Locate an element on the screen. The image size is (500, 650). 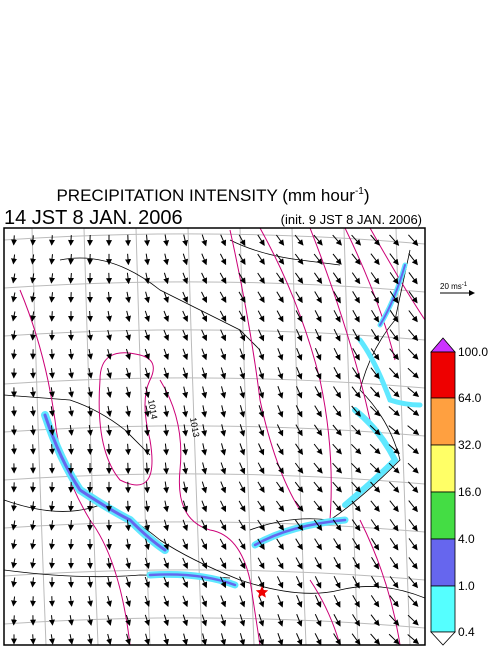
colorbar-label: 100.0 is located at coordinates (473, 352).